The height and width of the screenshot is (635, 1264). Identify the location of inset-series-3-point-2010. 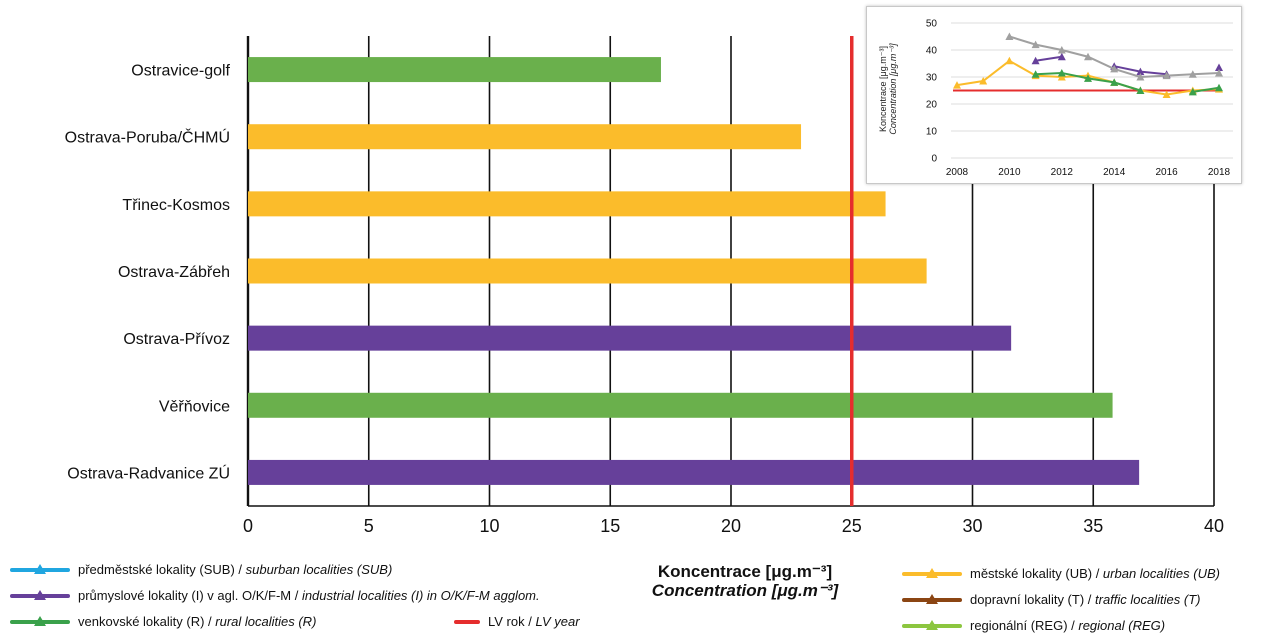
(1009, 36).